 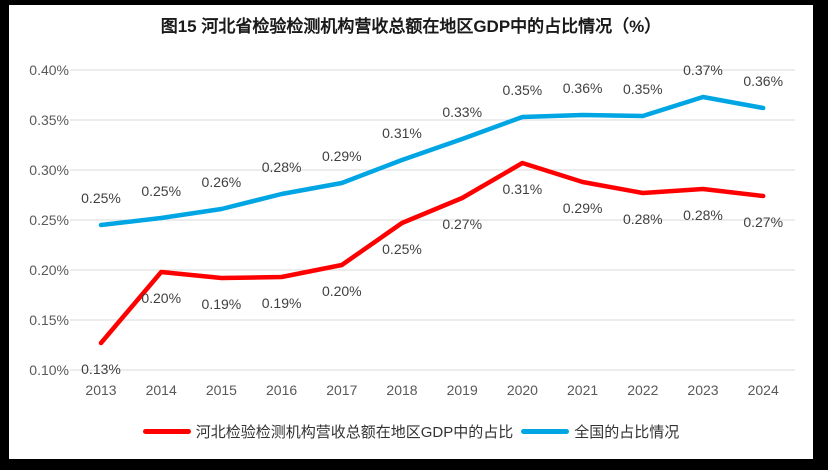 What do you see at coordinates (341, 390) in the screenshot?
I see `x-tick-label: 2017` at bounding box center [341, 390].